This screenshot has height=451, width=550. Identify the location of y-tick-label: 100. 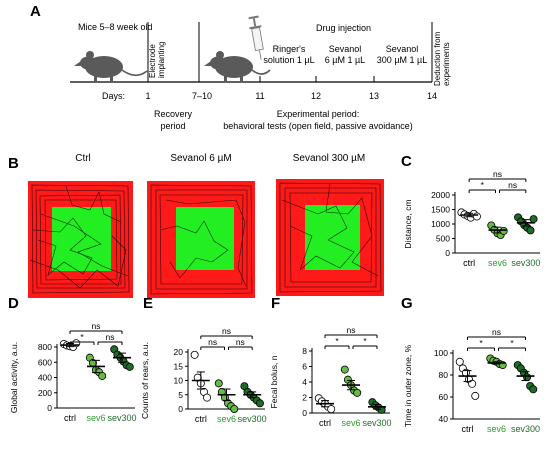
(441, 353).